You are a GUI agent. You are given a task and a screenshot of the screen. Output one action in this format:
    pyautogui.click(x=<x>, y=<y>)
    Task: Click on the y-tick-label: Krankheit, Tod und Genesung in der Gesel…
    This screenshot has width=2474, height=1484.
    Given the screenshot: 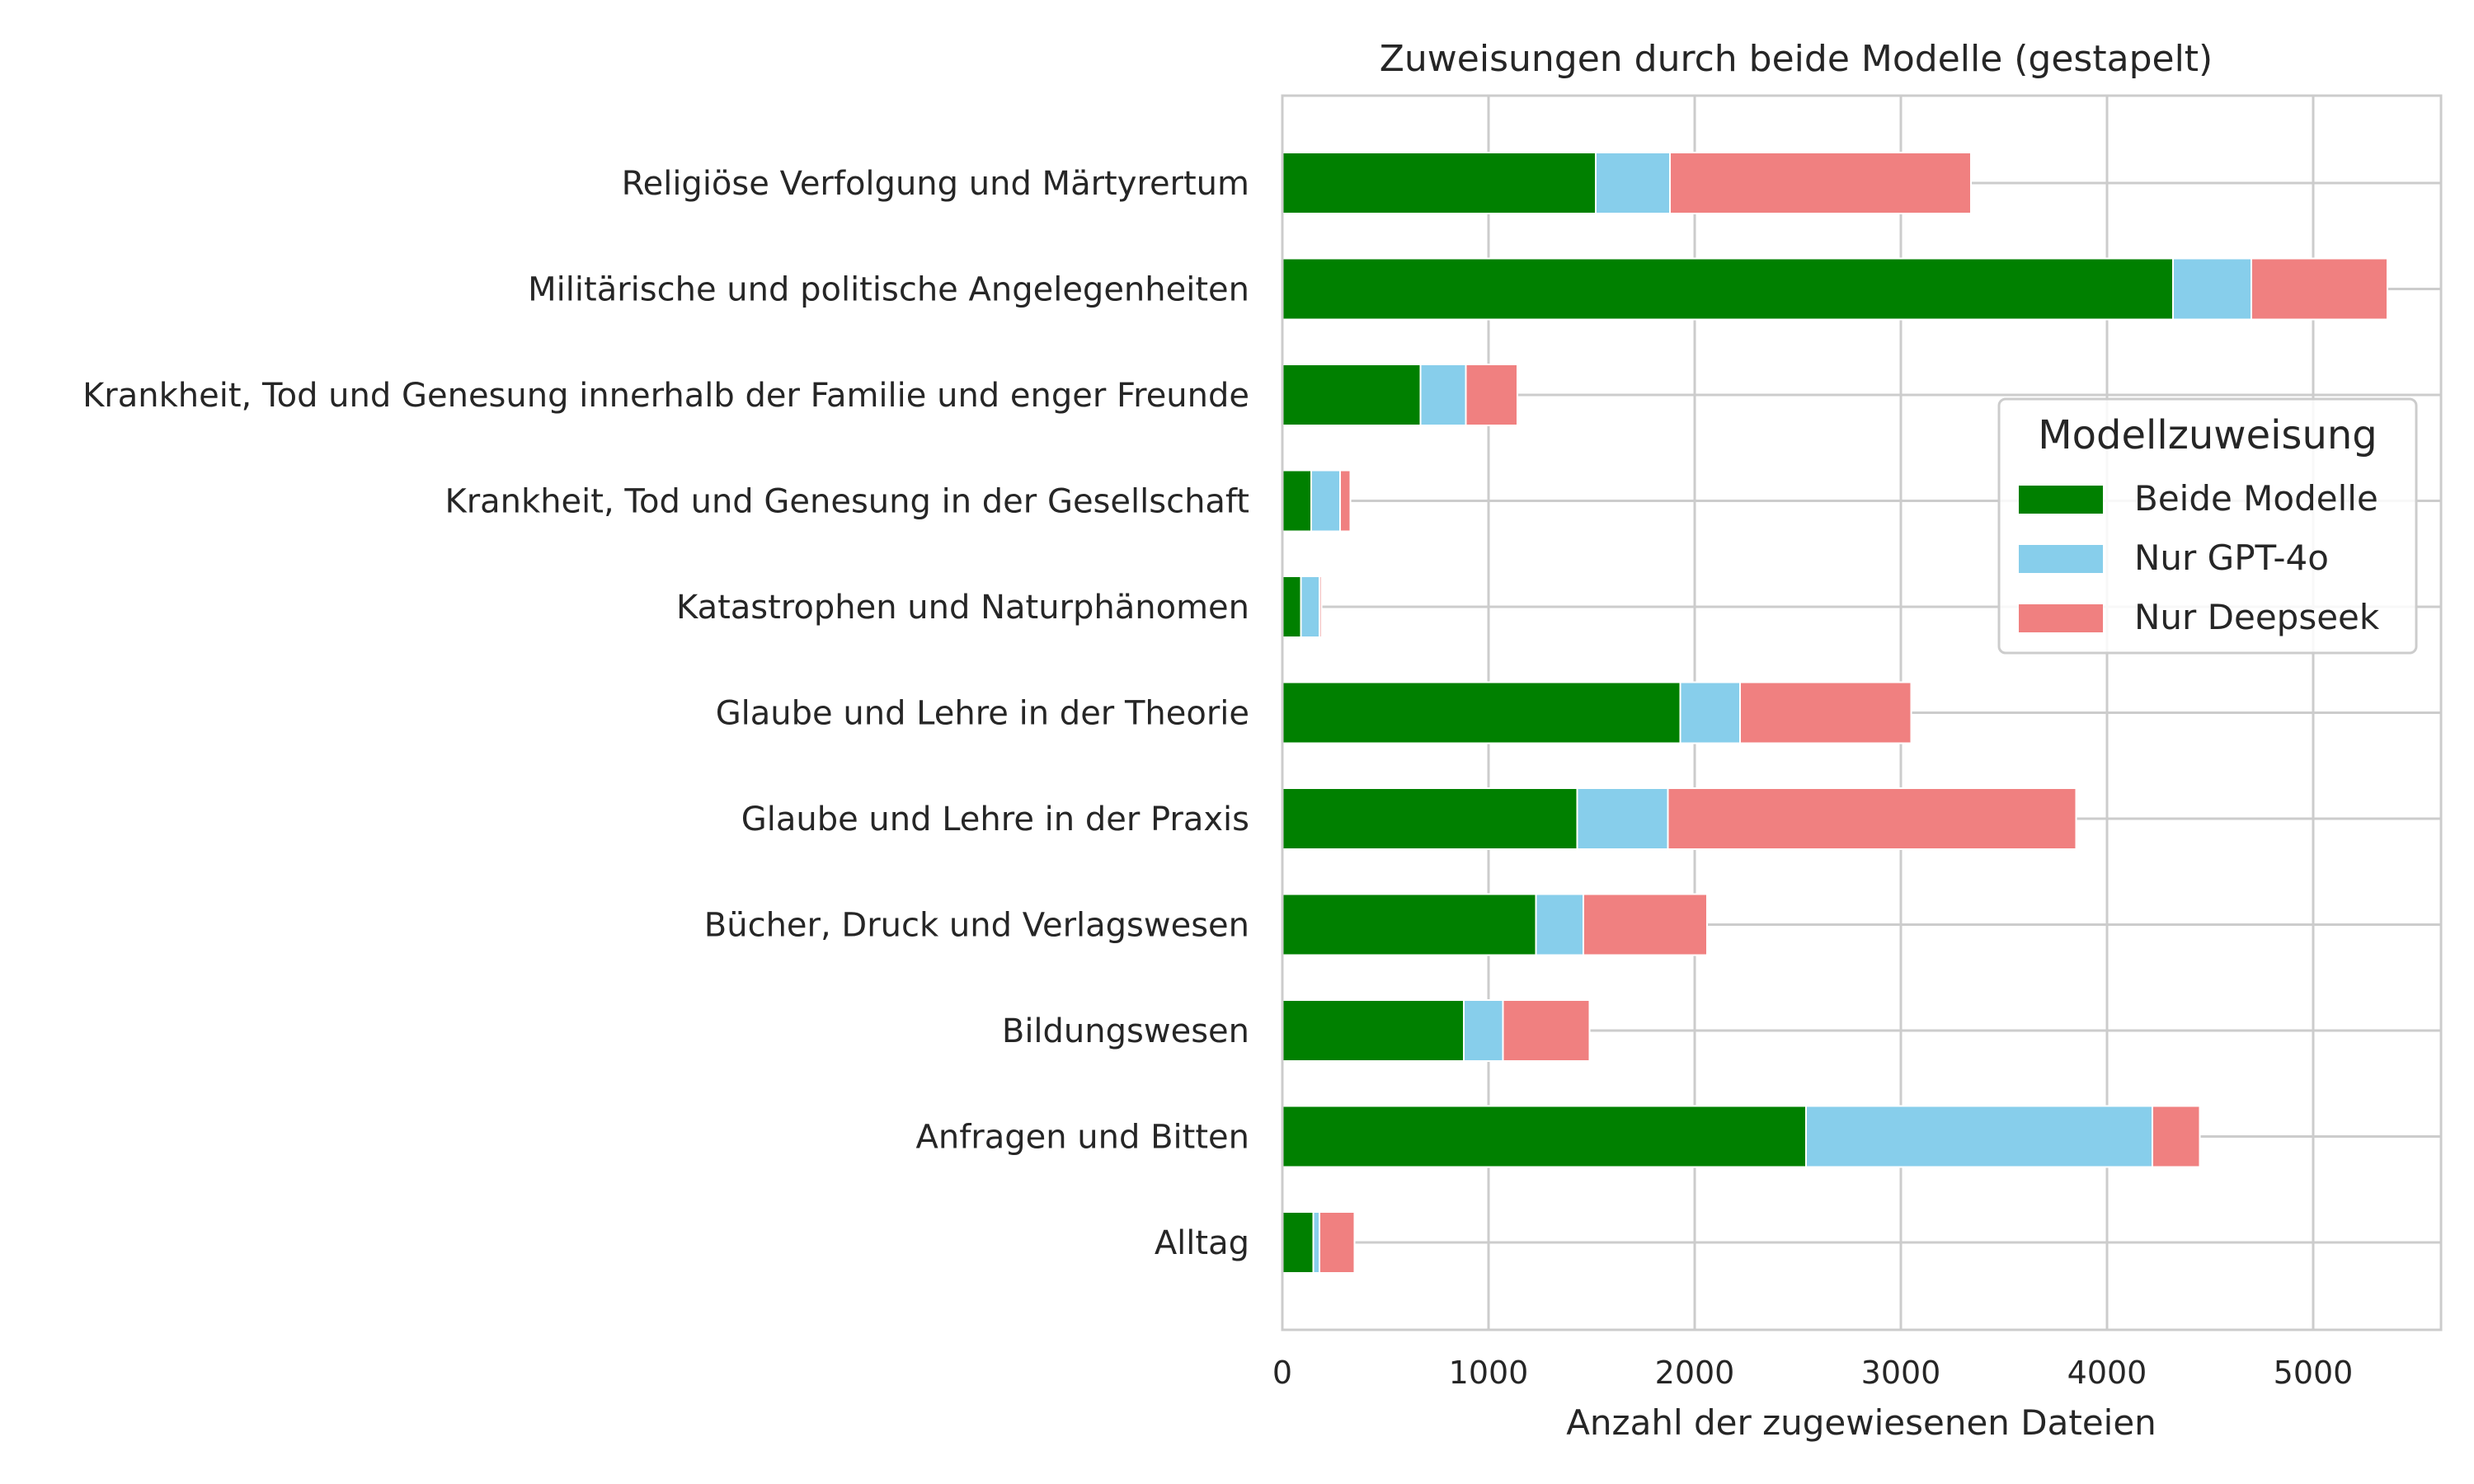 What is the action you would take?
    pyautogui.click(x=846, y=502)
    